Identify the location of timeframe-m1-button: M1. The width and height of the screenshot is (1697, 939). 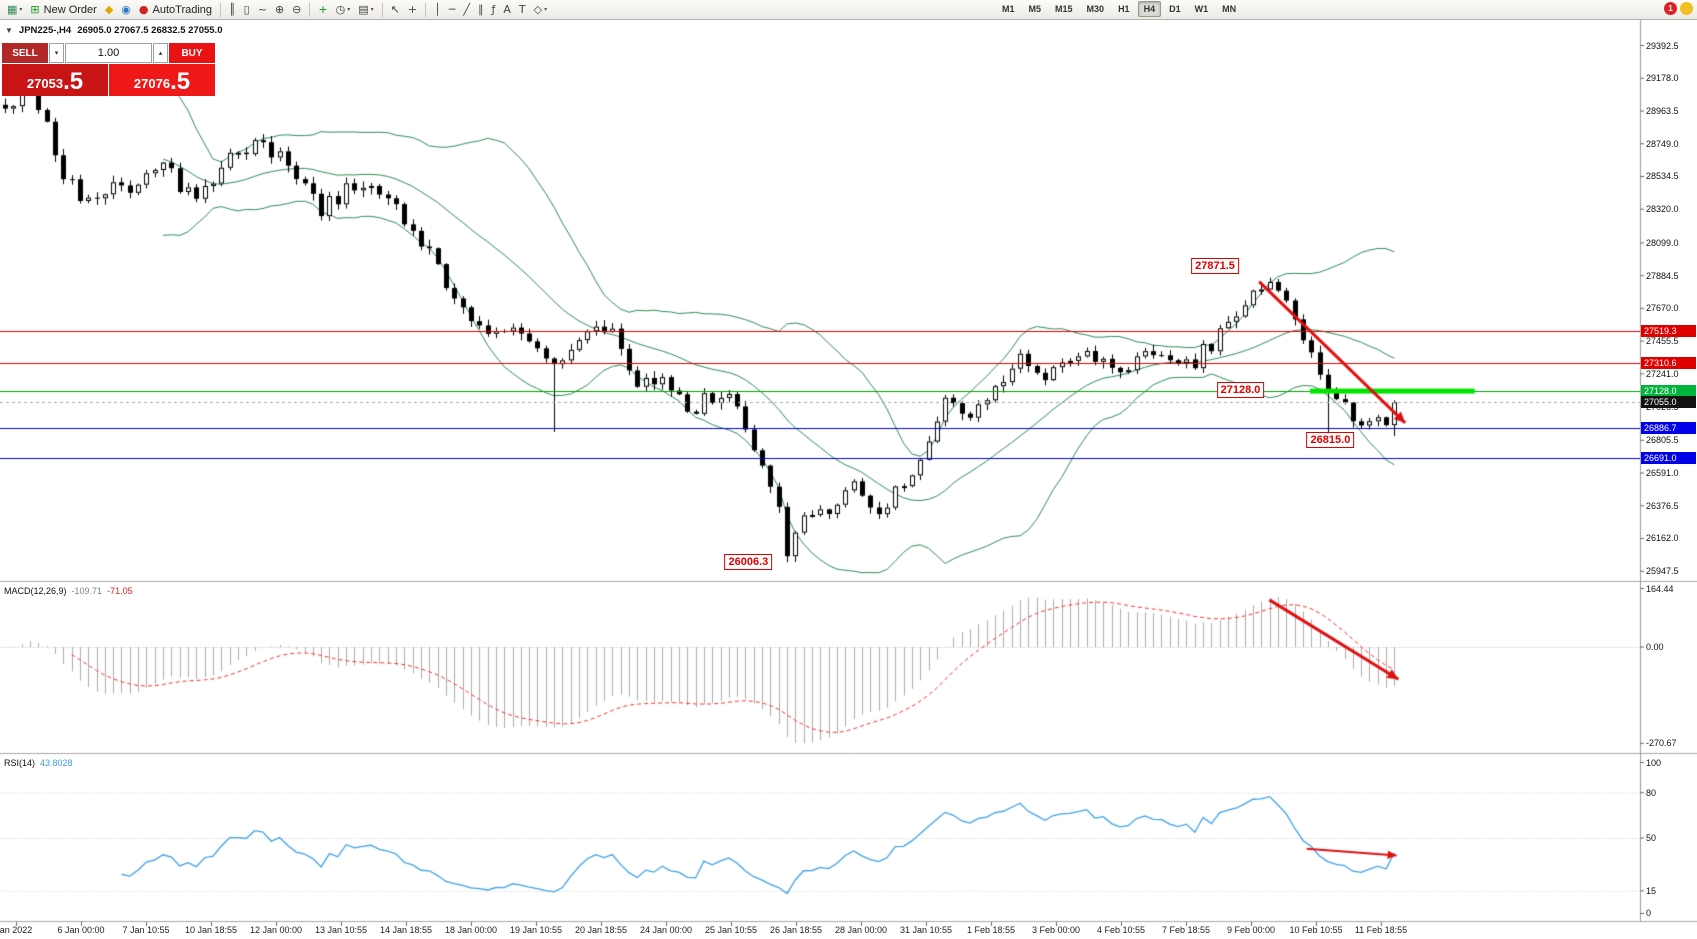
(1008, 9).